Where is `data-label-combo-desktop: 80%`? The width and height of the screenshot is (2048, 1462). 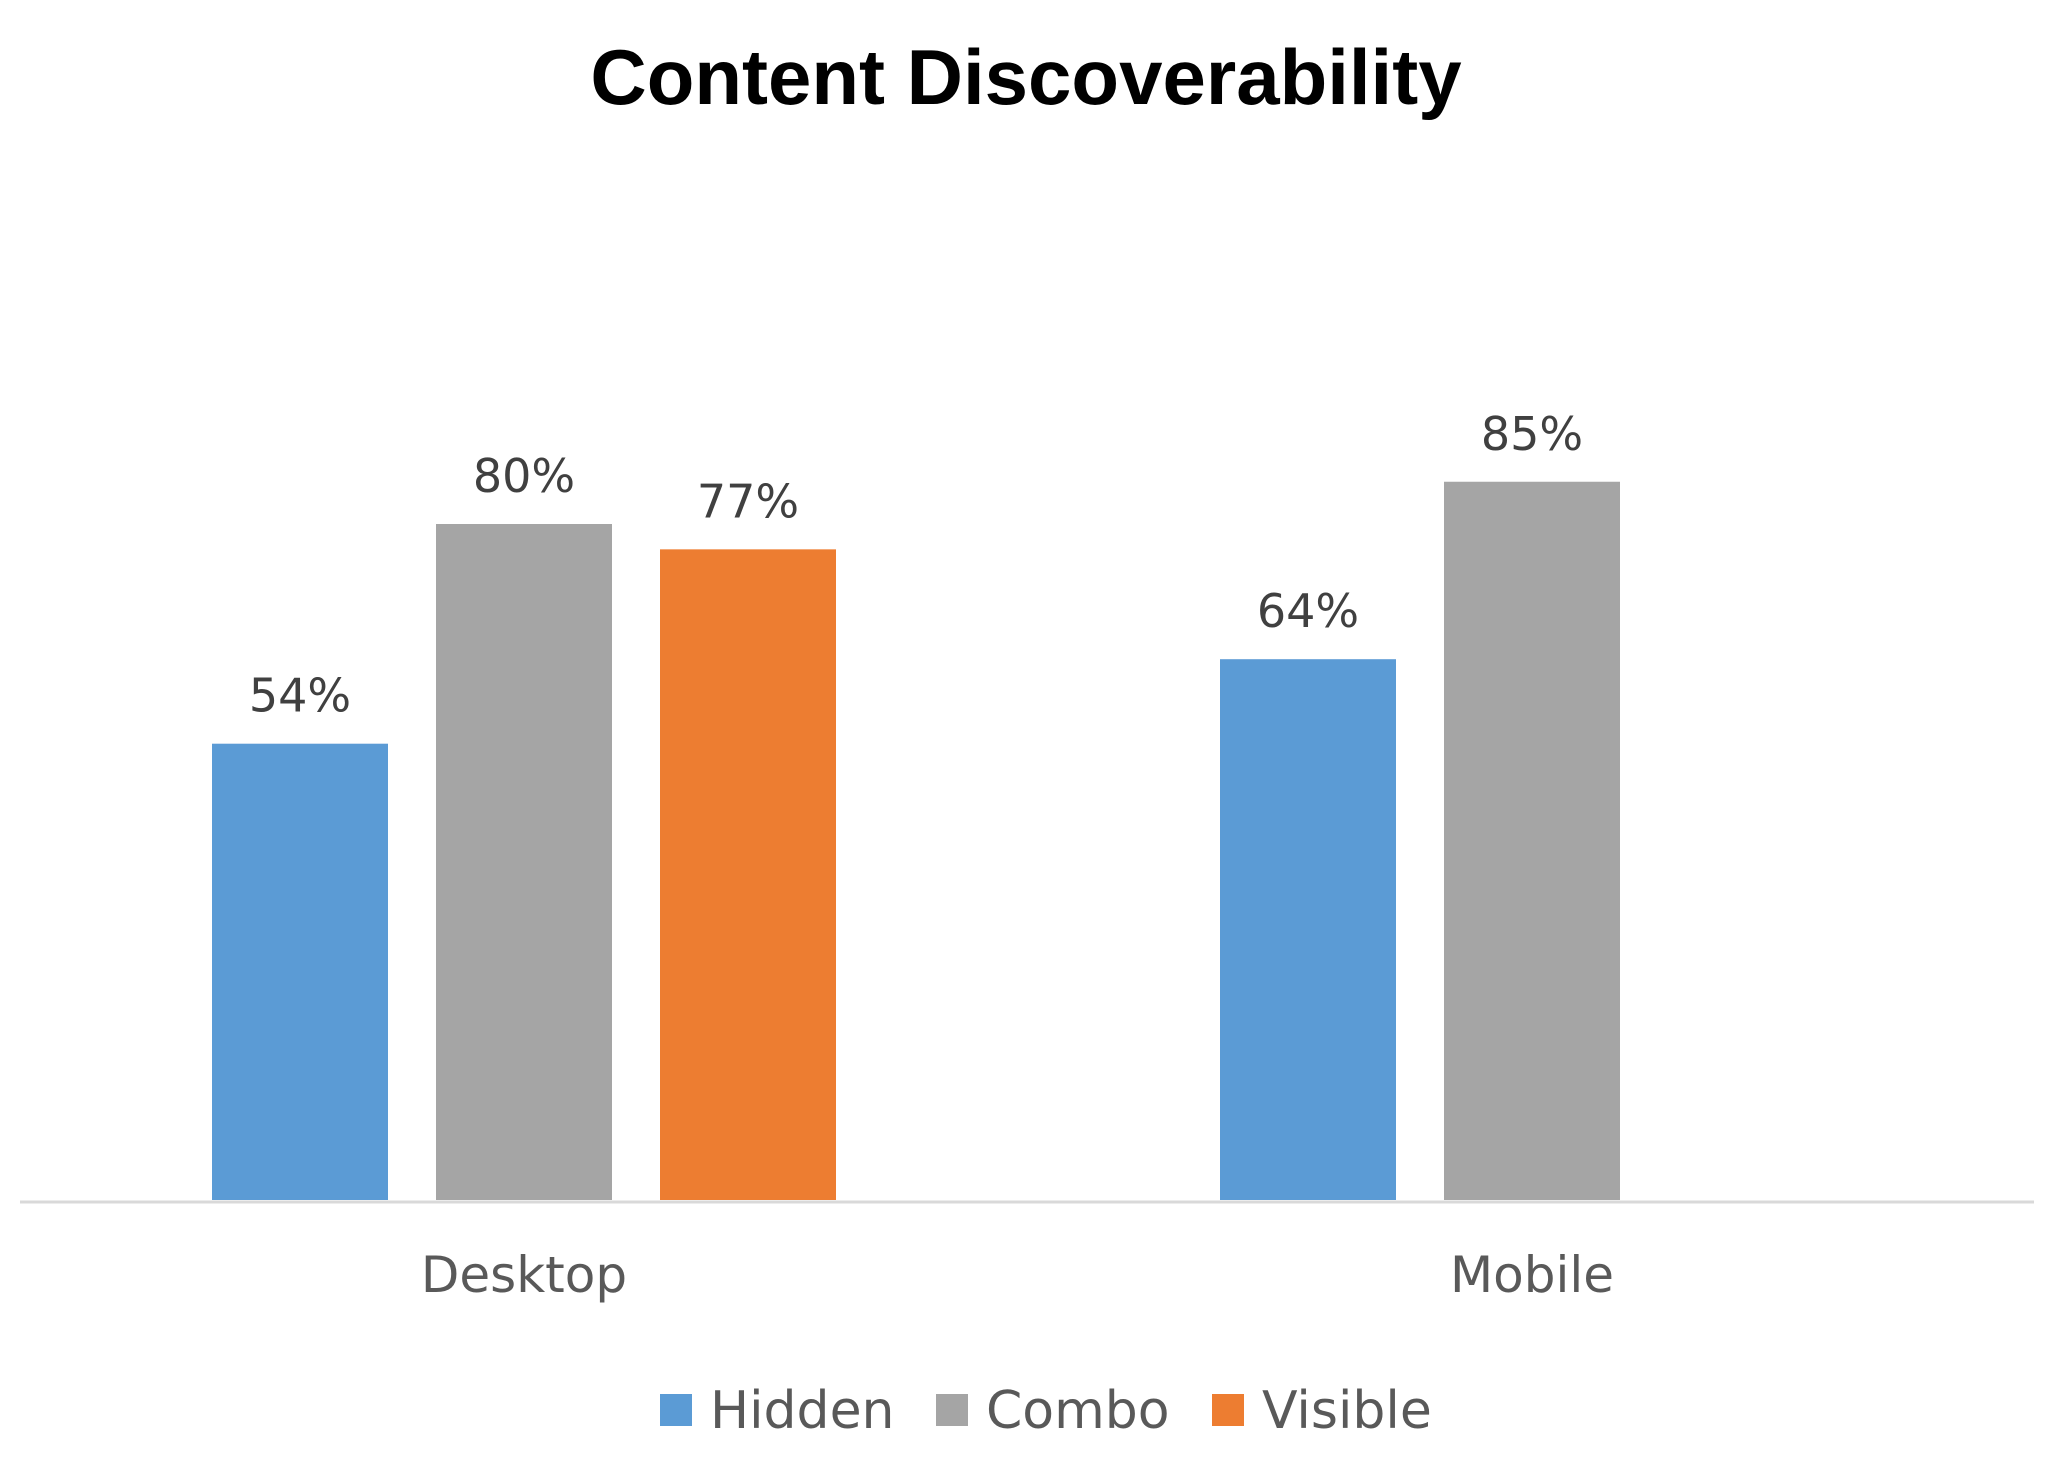
data-label-combo-desktop: 80% is located at coordinates (524, 476).